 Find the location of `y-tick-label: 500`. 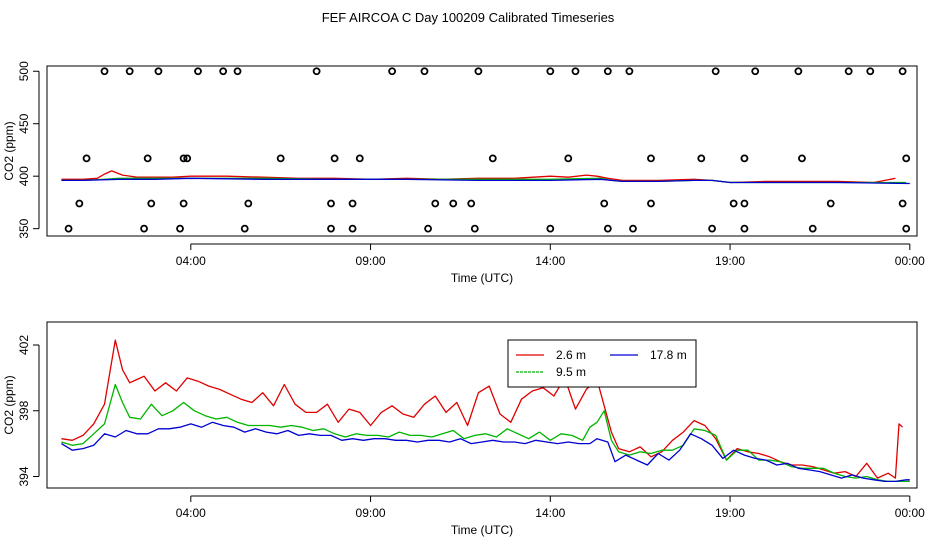

y-tick-label: 500 is located at coordinates (24, 71).